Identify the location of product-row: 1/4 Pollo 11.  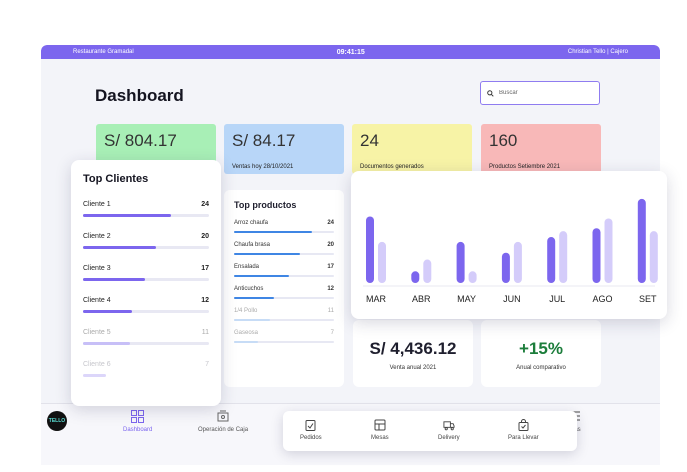
(284, 314).